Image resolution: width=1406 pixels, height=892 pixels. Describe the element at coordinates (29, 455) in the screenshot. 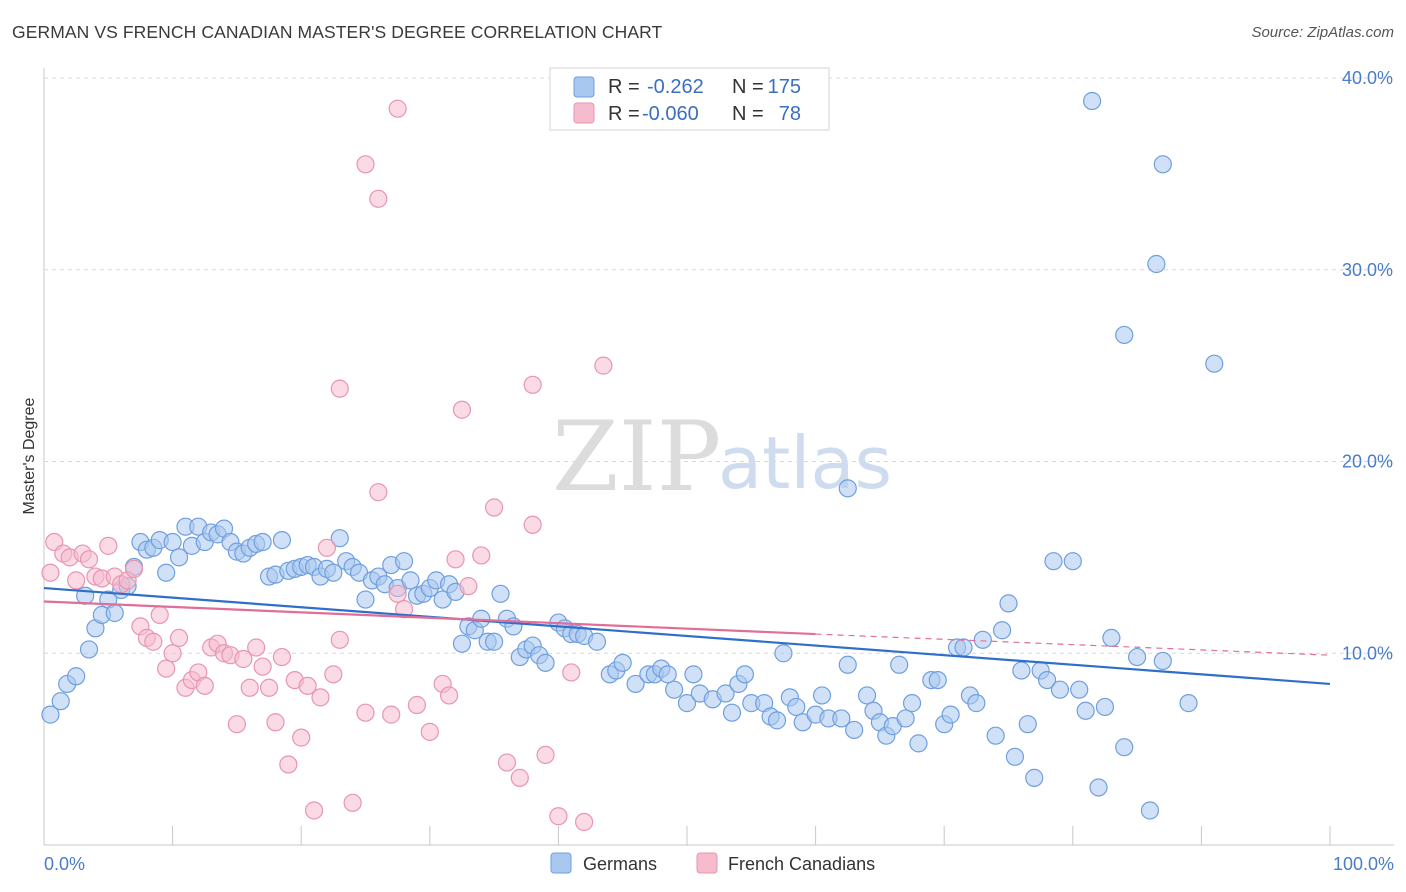

I see `y-axis-title: Master's Degree` at that location.